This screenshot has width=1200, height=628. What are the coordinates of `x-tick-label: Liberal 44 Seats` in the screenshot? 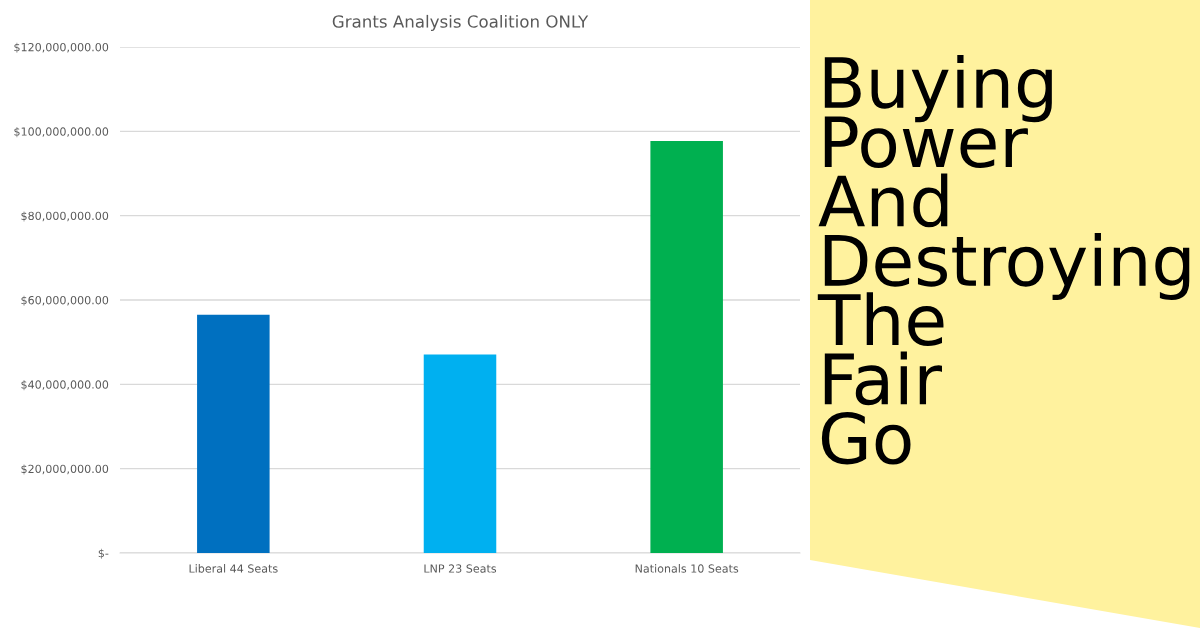 It's located at (233, 568).